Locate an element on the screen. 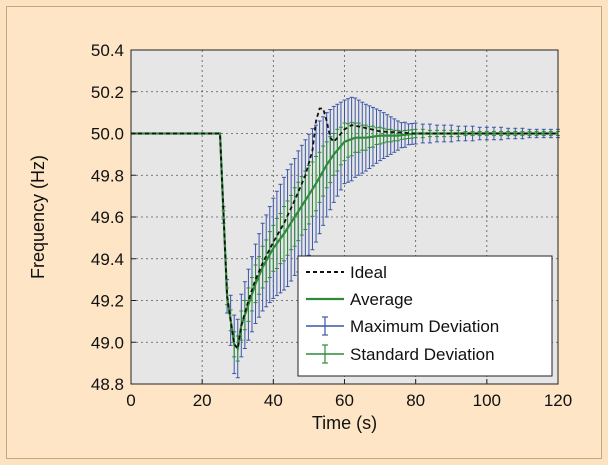 Image resolution: width=608 pixels, height=465 pixels. legend-ideal-label: Ideal is located at coordinates (368, 272).